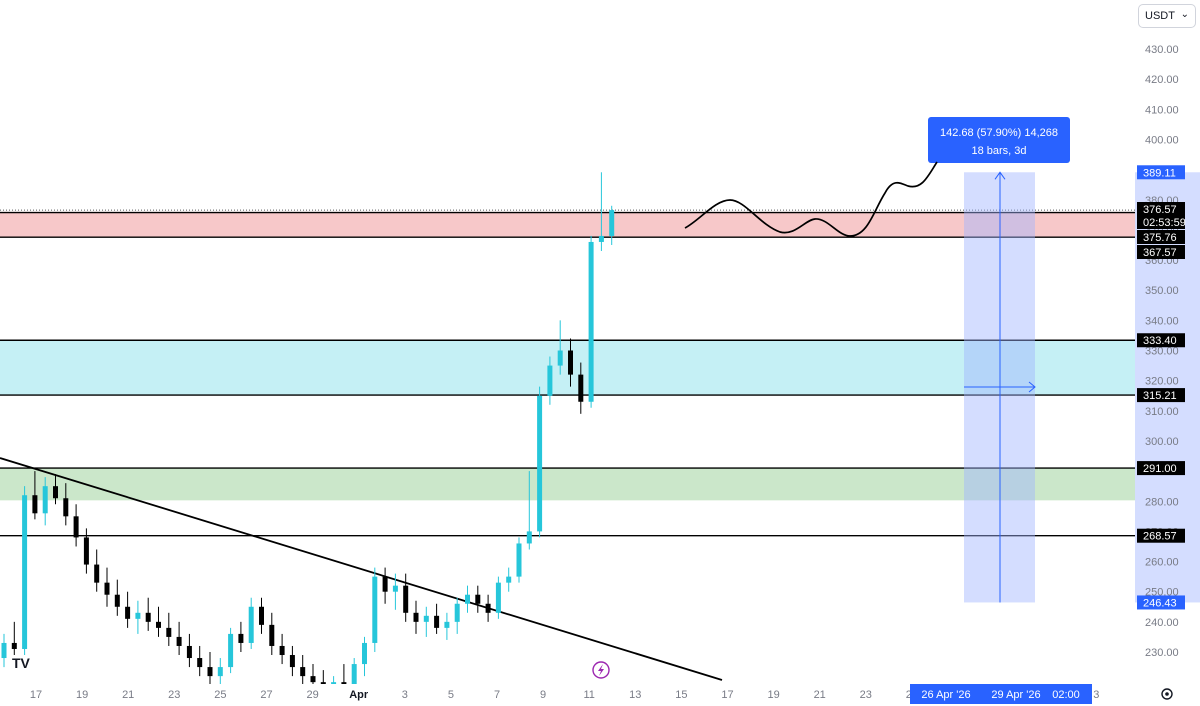  What do you see at coordinates (82, 695) in the screenshot?
I see `x-tick-label: 19` at bounding box center [82, 695].